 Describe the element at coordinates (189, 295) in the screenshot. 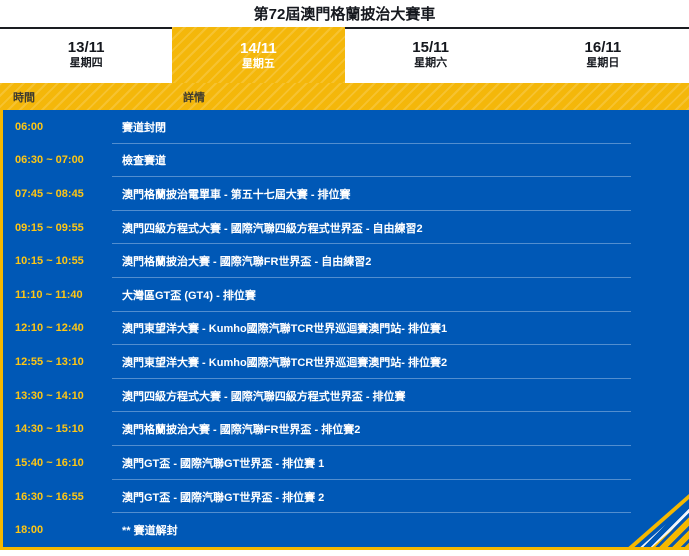

I see `row-details: 大灣區GT盃 (GT4) - 排位賽` at that location.